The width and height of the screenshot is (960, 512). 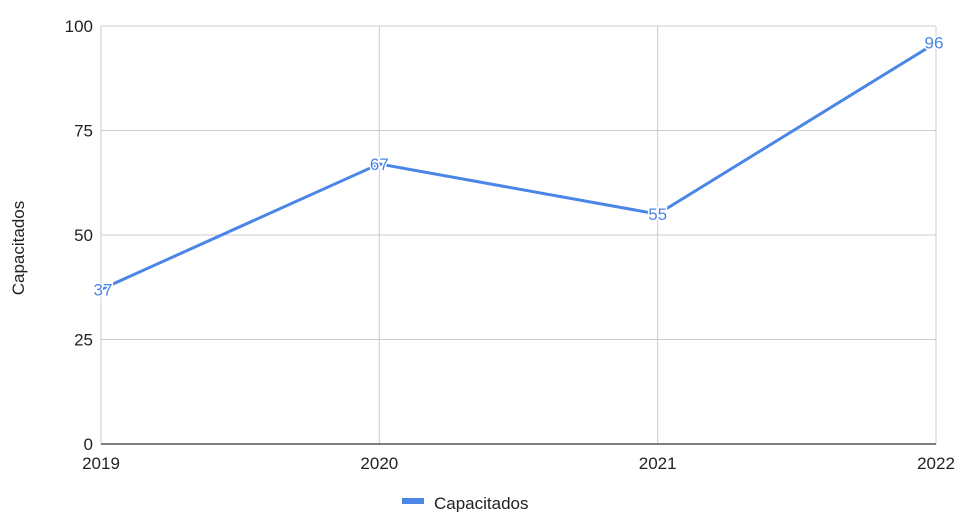 I want to click on legend: Capacitados, so click(x=465, y=503).